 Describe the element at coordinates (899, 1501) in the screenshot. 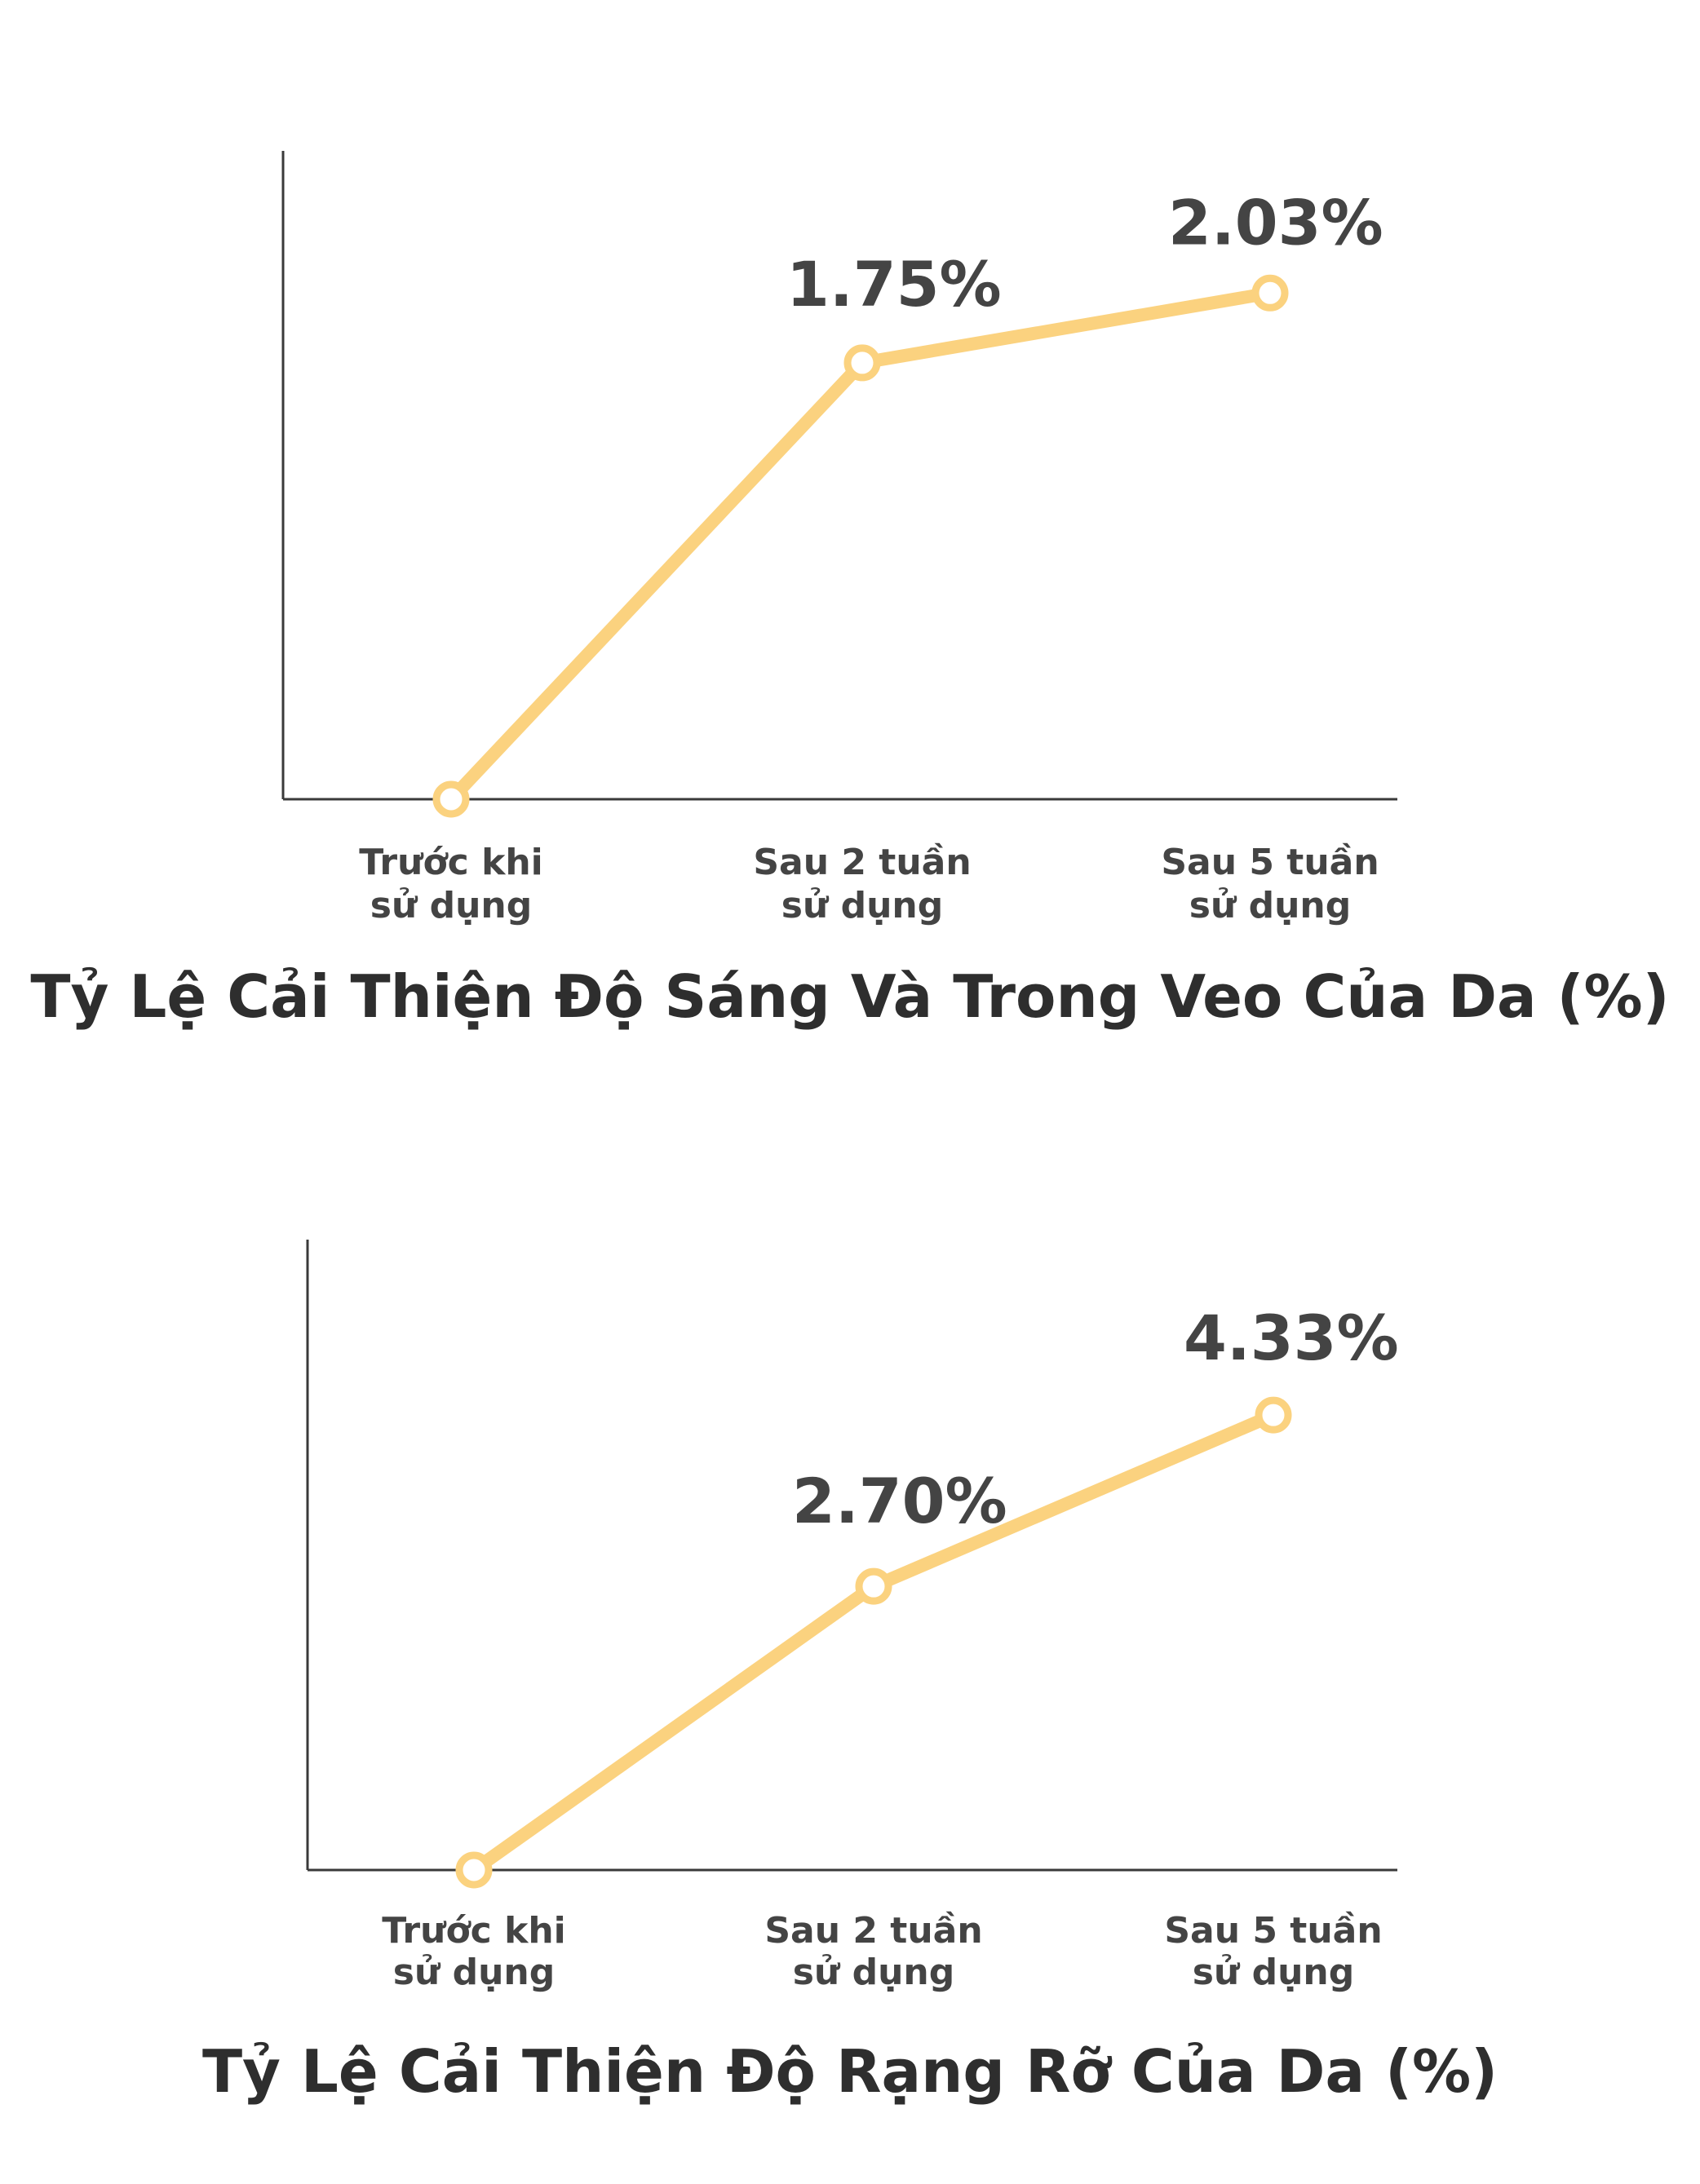

I see `data-label: 2.70%` at that location.